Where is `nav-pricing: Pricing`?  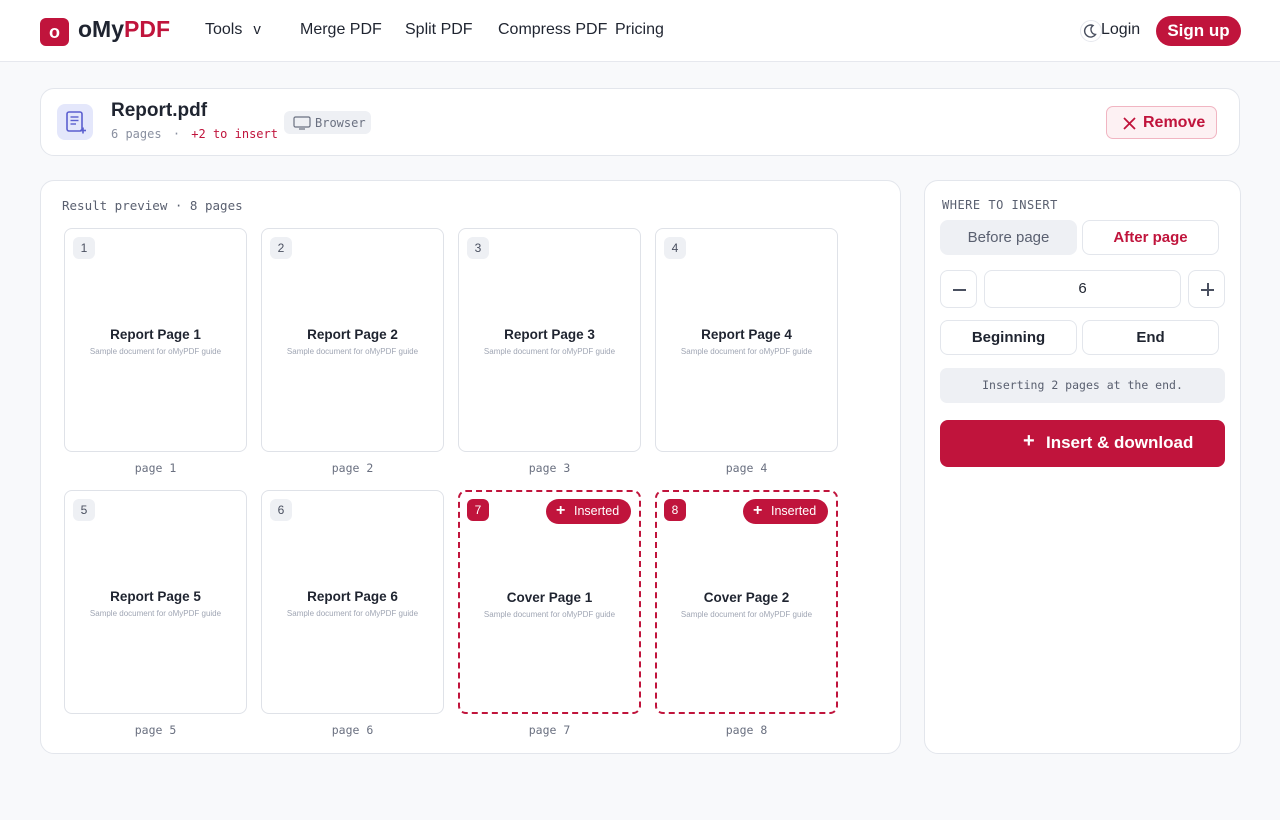
nav-pricing: Pricing is located at coordinates (639, 29).